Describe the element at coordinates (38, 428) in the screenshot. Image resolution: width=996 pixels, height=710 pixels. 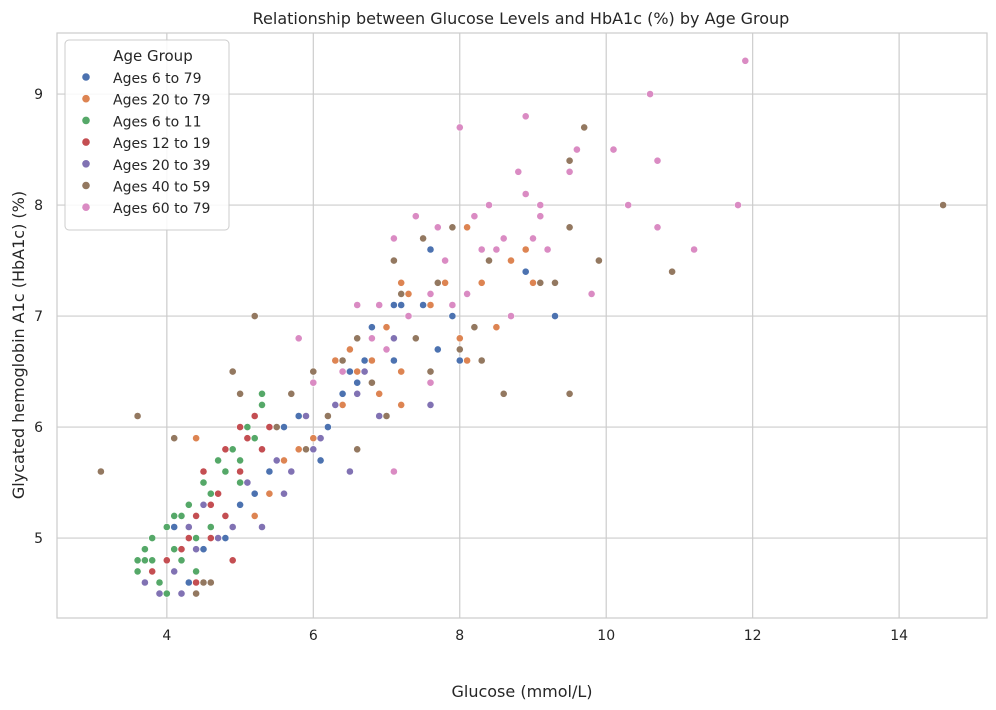
I see `y-tick-label: 6` at that location.